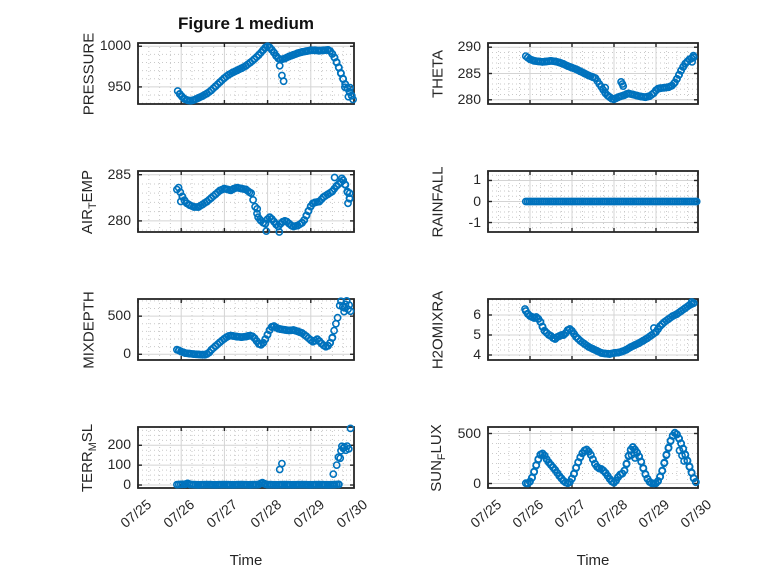 This screenshot has width=778, height=583. What do you see at coordinates (477, 354) in the screenshot?
I see `y-tick-label: 4` at bounding box center [477, 354].